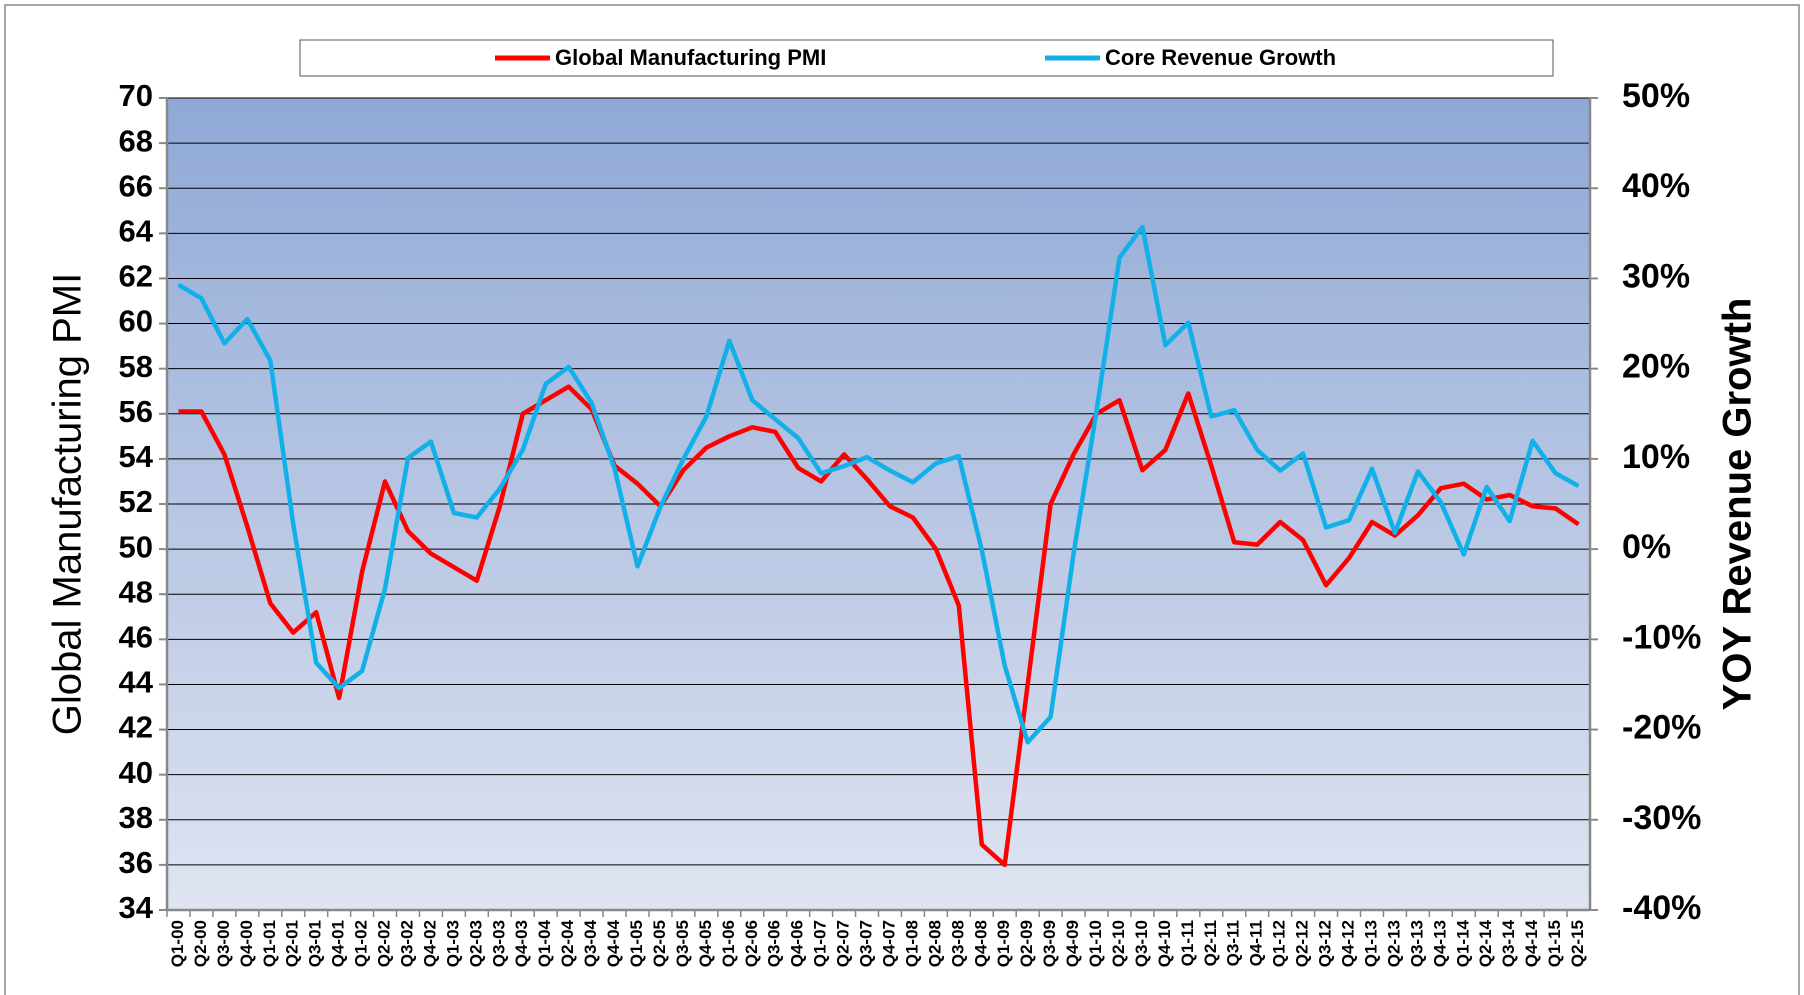 The height and width of the screenshot is (995, 1804). What do you see at coordinates (136, 817) in the screenshot?
I see `y-tick-label: 38` at bounding box center [136, 817].